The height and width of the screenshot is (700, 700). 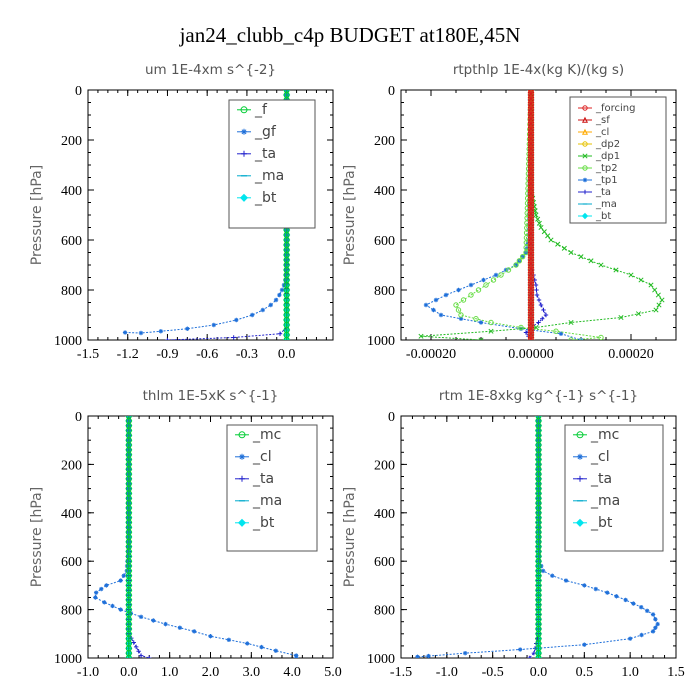 What do you see at coordinates (263, 479) in the screenshot?
I see `legend-label: _ta` at bounding box center [263, 479].